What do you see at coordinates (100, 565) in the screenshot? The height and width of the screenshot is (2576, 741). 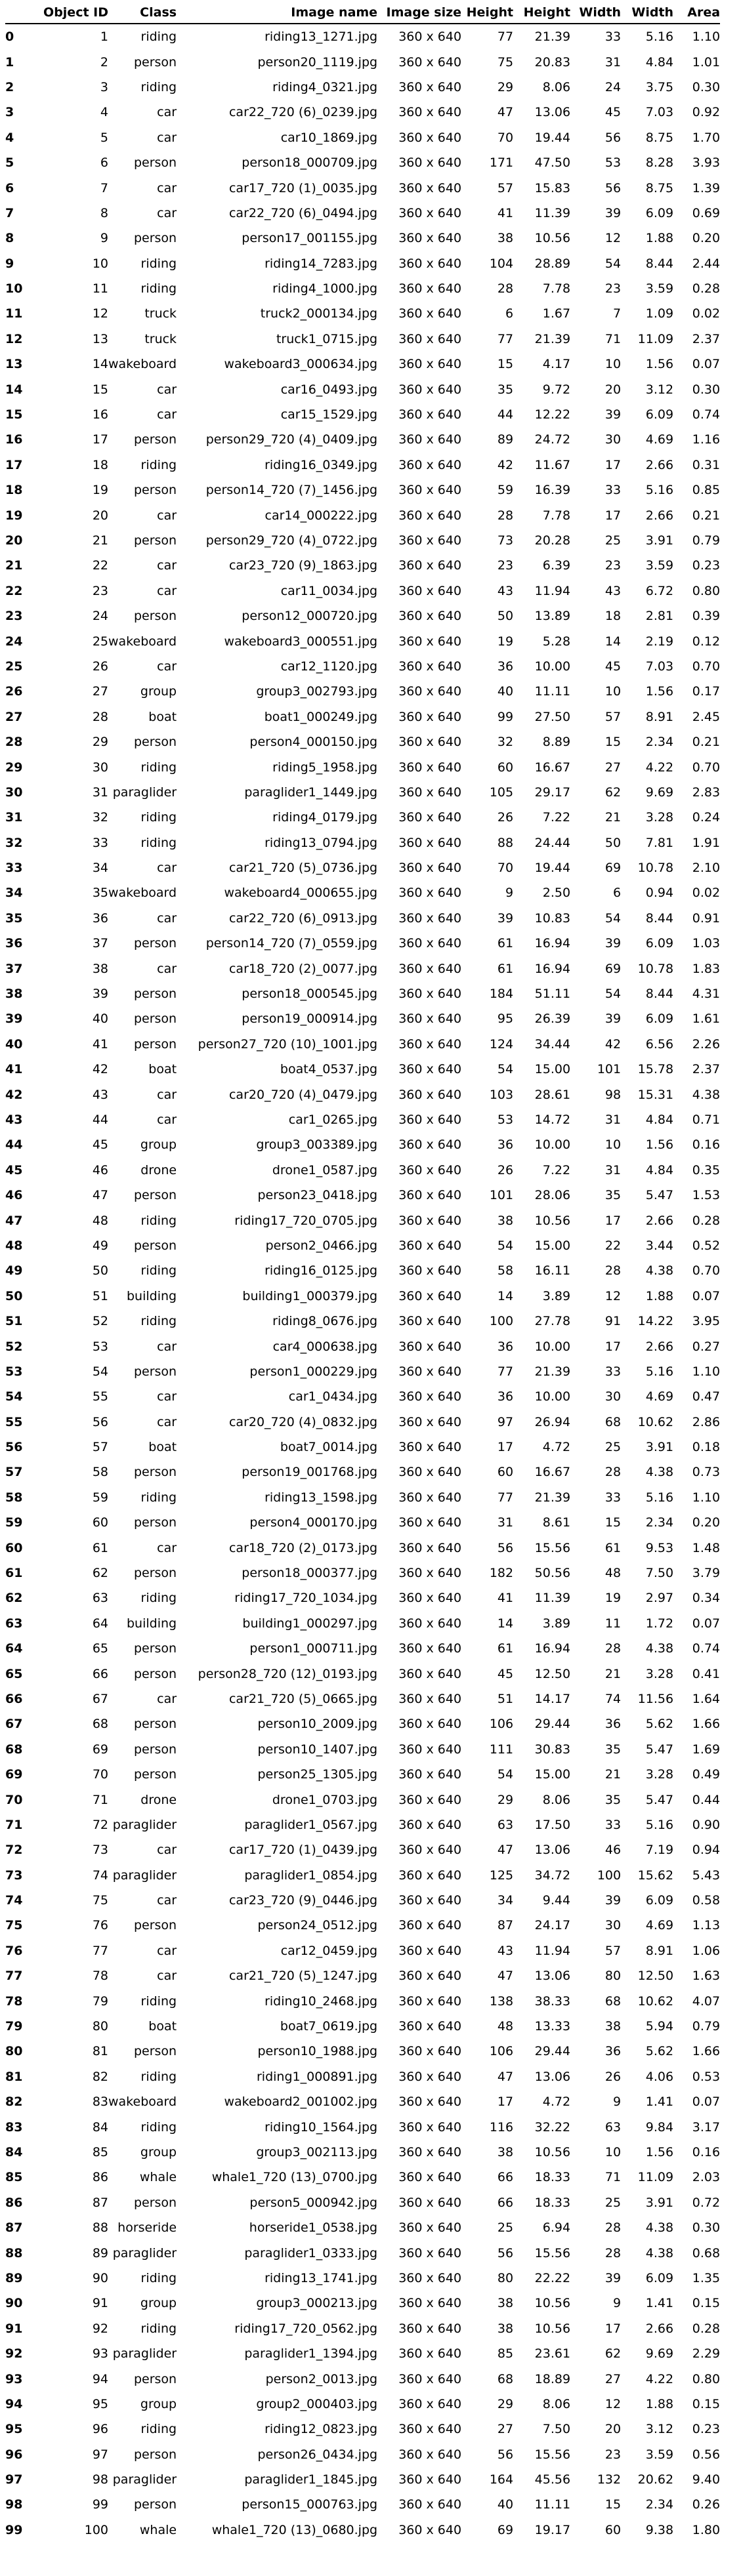 I see `table-cell: 22` at bounding box center [100, 565].